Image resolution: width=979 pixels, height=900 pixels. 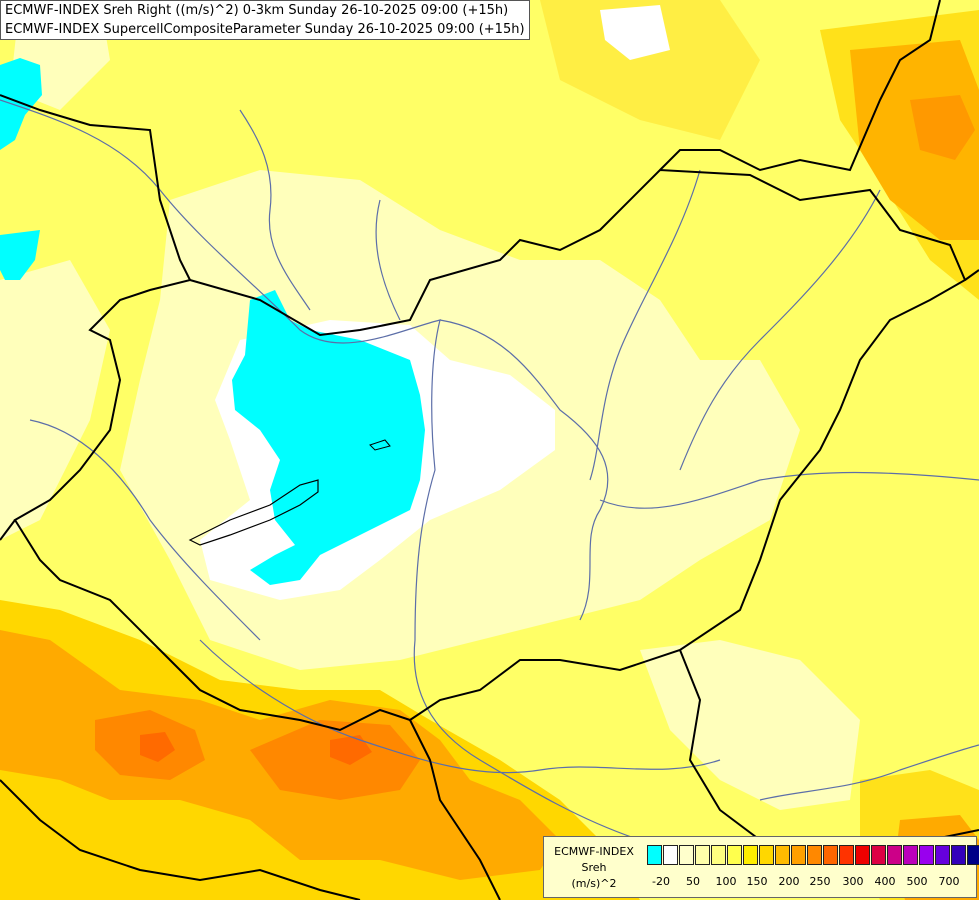 I want to click on border-south, so click(x=455, y=809).